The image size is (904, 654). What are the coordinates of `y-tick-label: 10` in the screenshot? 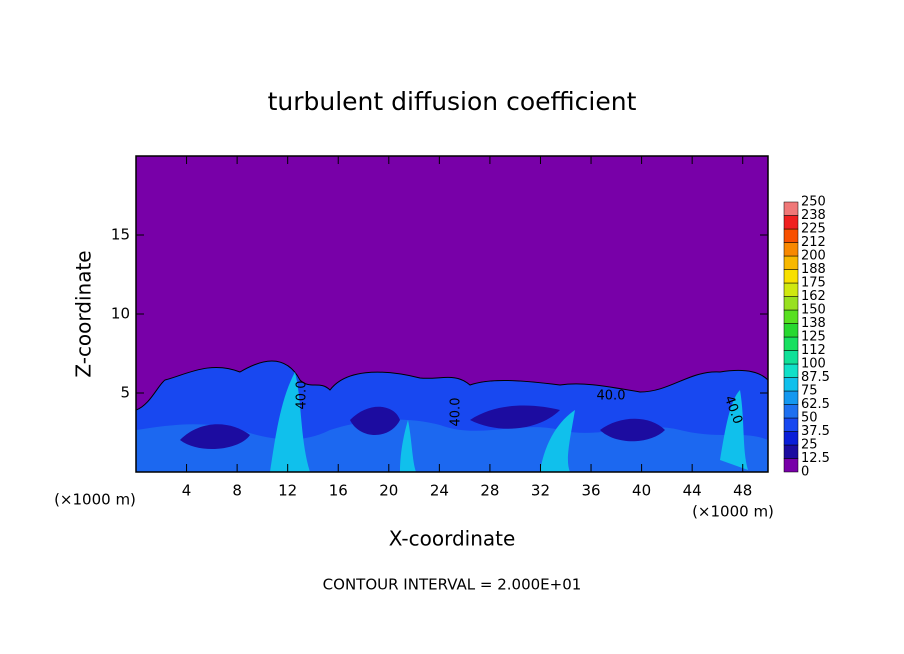 It's located at (120, 314).